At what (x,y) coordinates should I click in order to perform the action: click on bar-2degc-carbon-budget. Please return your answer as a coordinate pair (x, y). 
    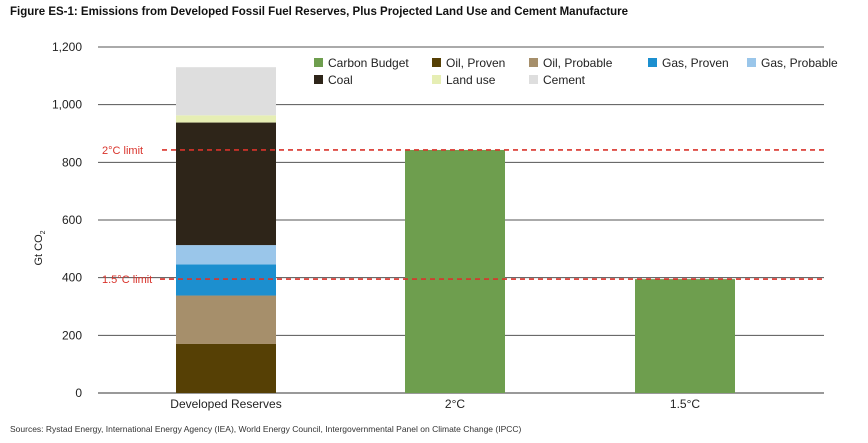
    Looking at the image, I should click on (455, 271).